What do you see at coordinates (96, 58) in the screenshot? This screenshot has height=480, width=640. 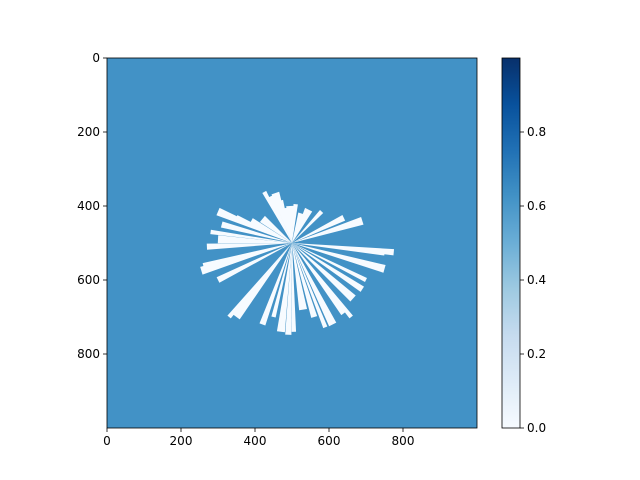 I see `y-tick-label: 0` at bounding box center [96, 58].